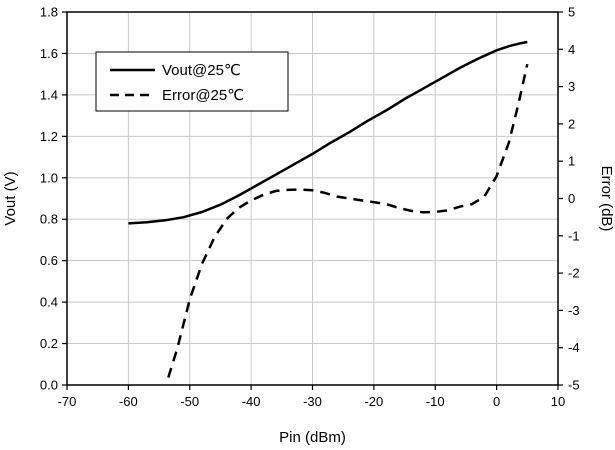  What do you see at coordinates (574, 347) in the screenshot?
I see `y-right-tick-label: -4` at bounding box center [574, 347].